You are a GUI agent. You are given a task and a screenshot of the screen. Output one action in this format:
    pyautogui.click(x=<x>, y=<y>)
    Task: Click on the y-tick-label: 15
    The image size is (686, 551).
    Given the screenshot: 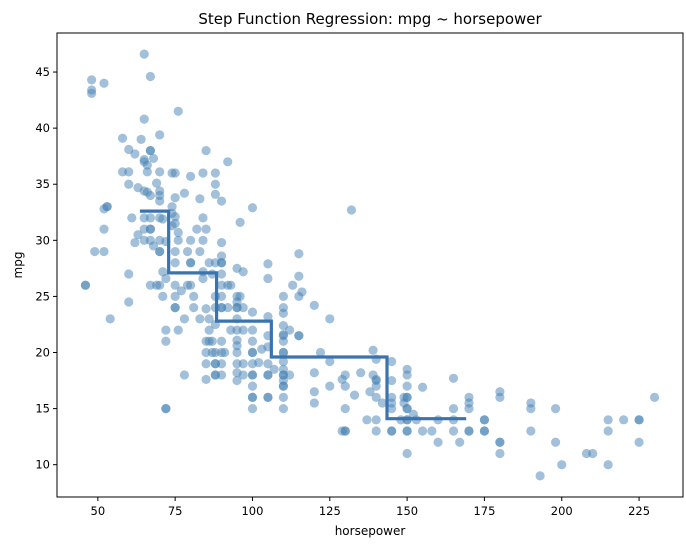 What is the action you would take?
    pyautogui.click(x=42, y=409)
    